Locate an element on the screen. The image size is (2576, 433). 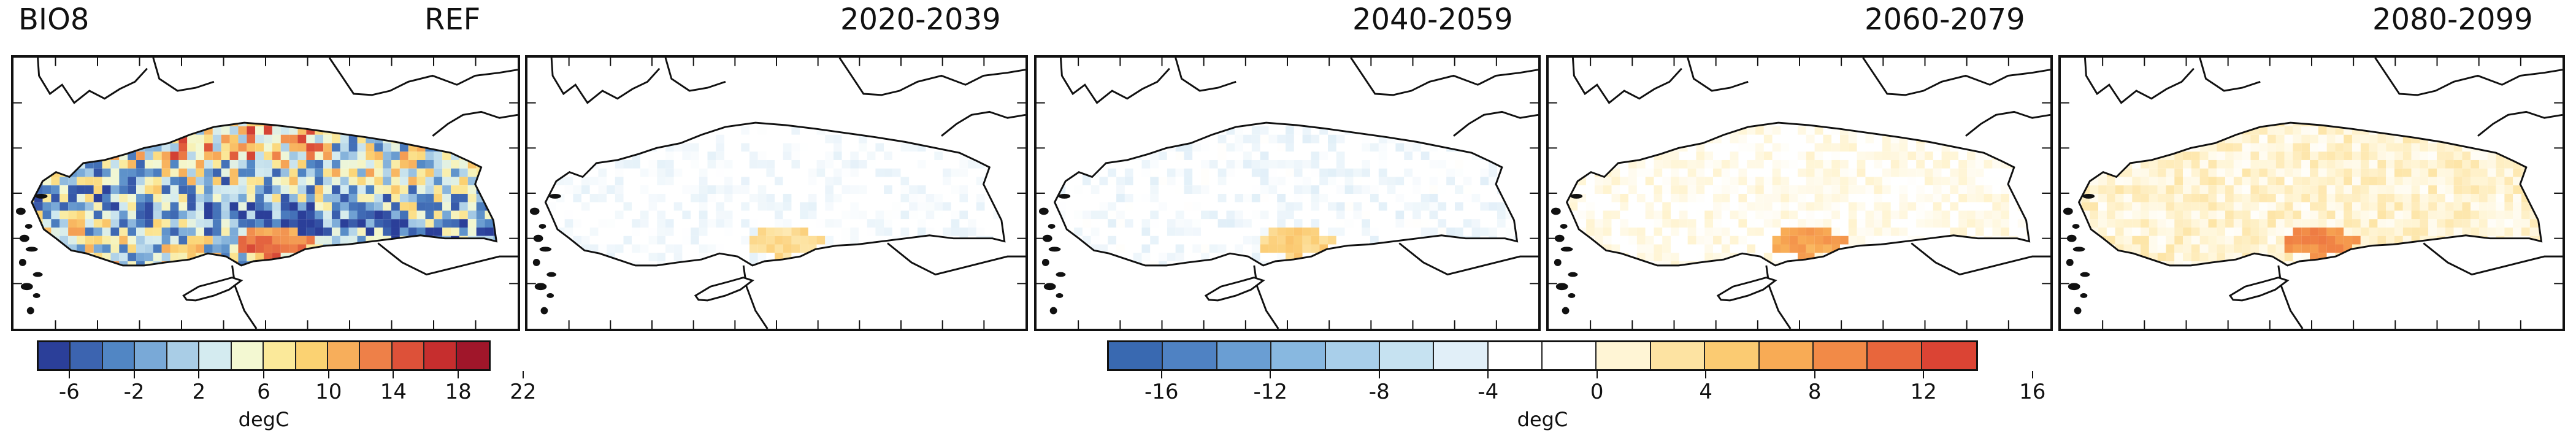
colorbar-absolute: degC -6 -2 2 6 10 14 18 22 is located at coordinates (286, 386).